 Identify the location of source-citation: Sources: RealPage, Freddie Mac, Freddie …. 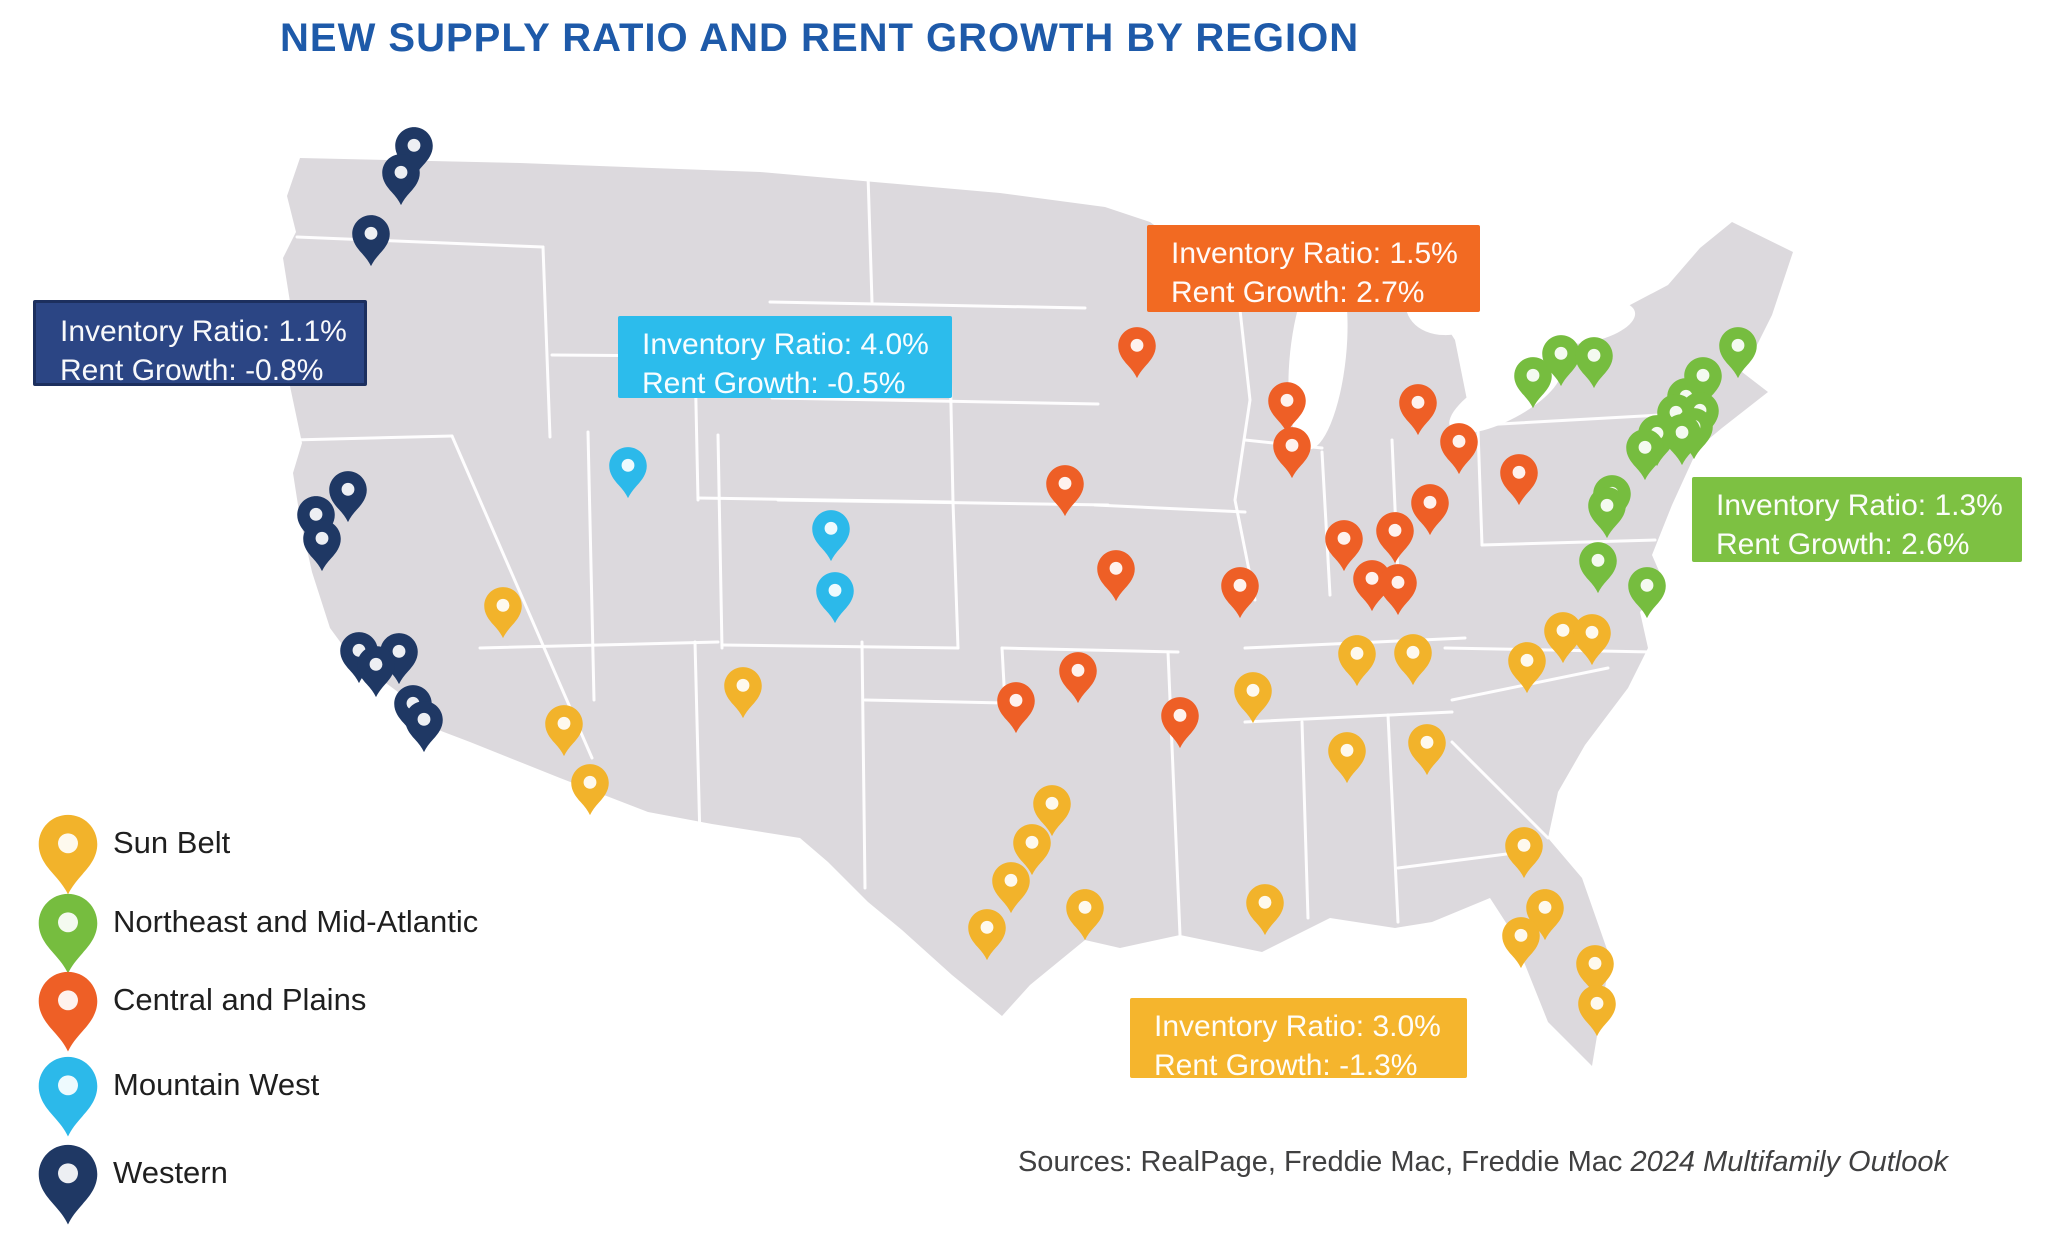
(1483, 1162).